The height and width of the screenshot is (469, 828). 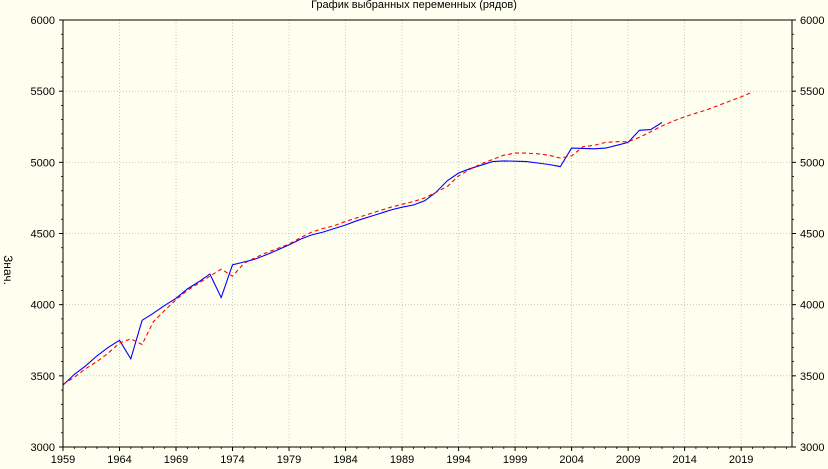 What do you see at coordinates (812, 21) in the screenshot?
I see `y-tick-label-right: 6000` at bounding box center [812, 21].